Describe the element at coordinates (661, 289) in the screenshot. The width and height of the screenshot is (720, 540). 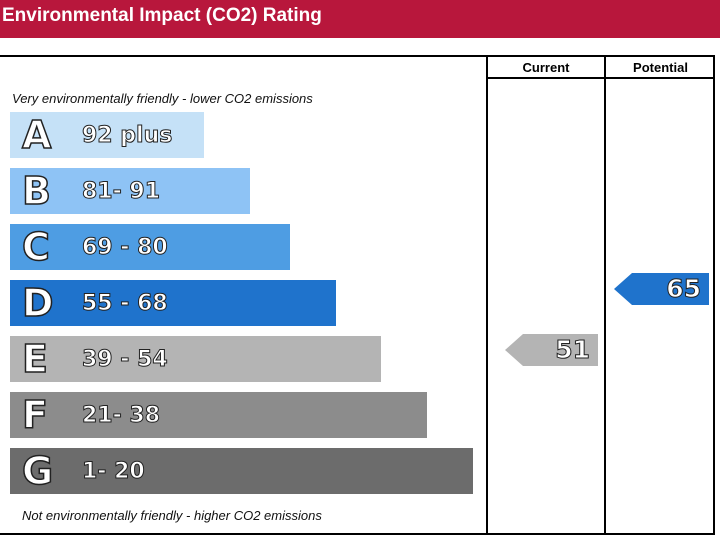
I see `potential-rating-arrow: 65` at that location.